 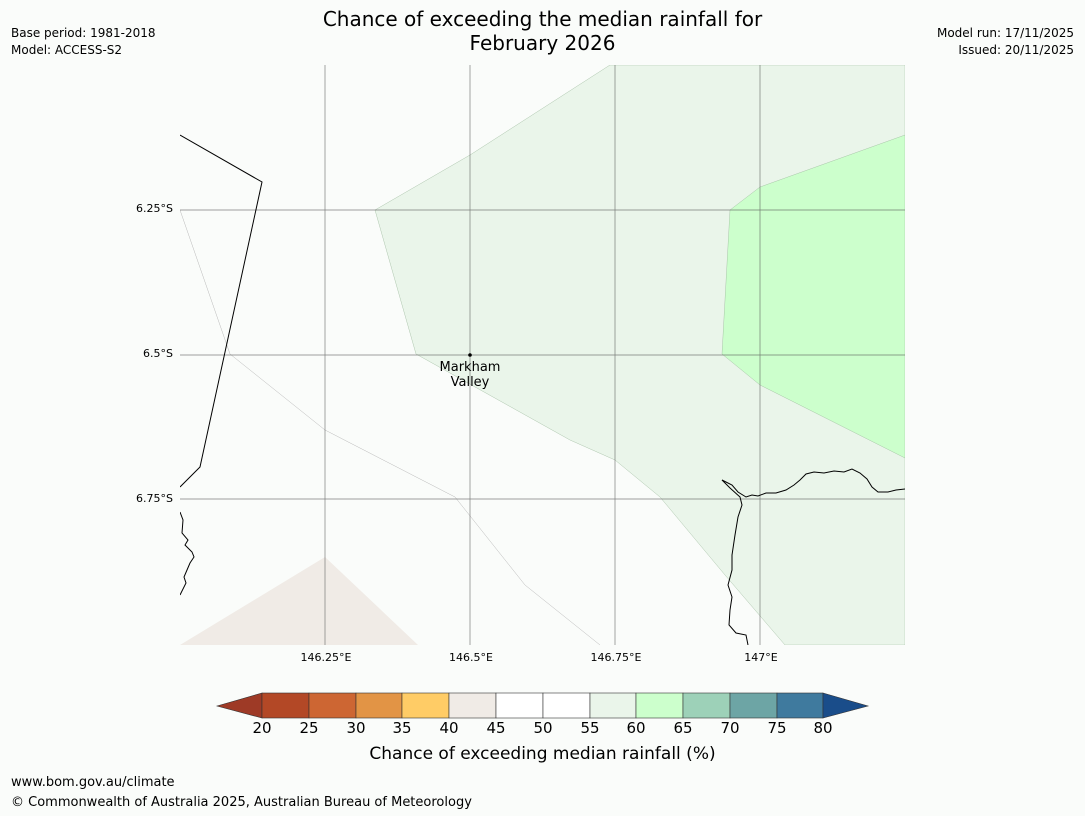 What do you see at coordinates (154, 498) in the screenshot?
I see `lat-label-675: 6.75°S` at bounding box center [154, 498].